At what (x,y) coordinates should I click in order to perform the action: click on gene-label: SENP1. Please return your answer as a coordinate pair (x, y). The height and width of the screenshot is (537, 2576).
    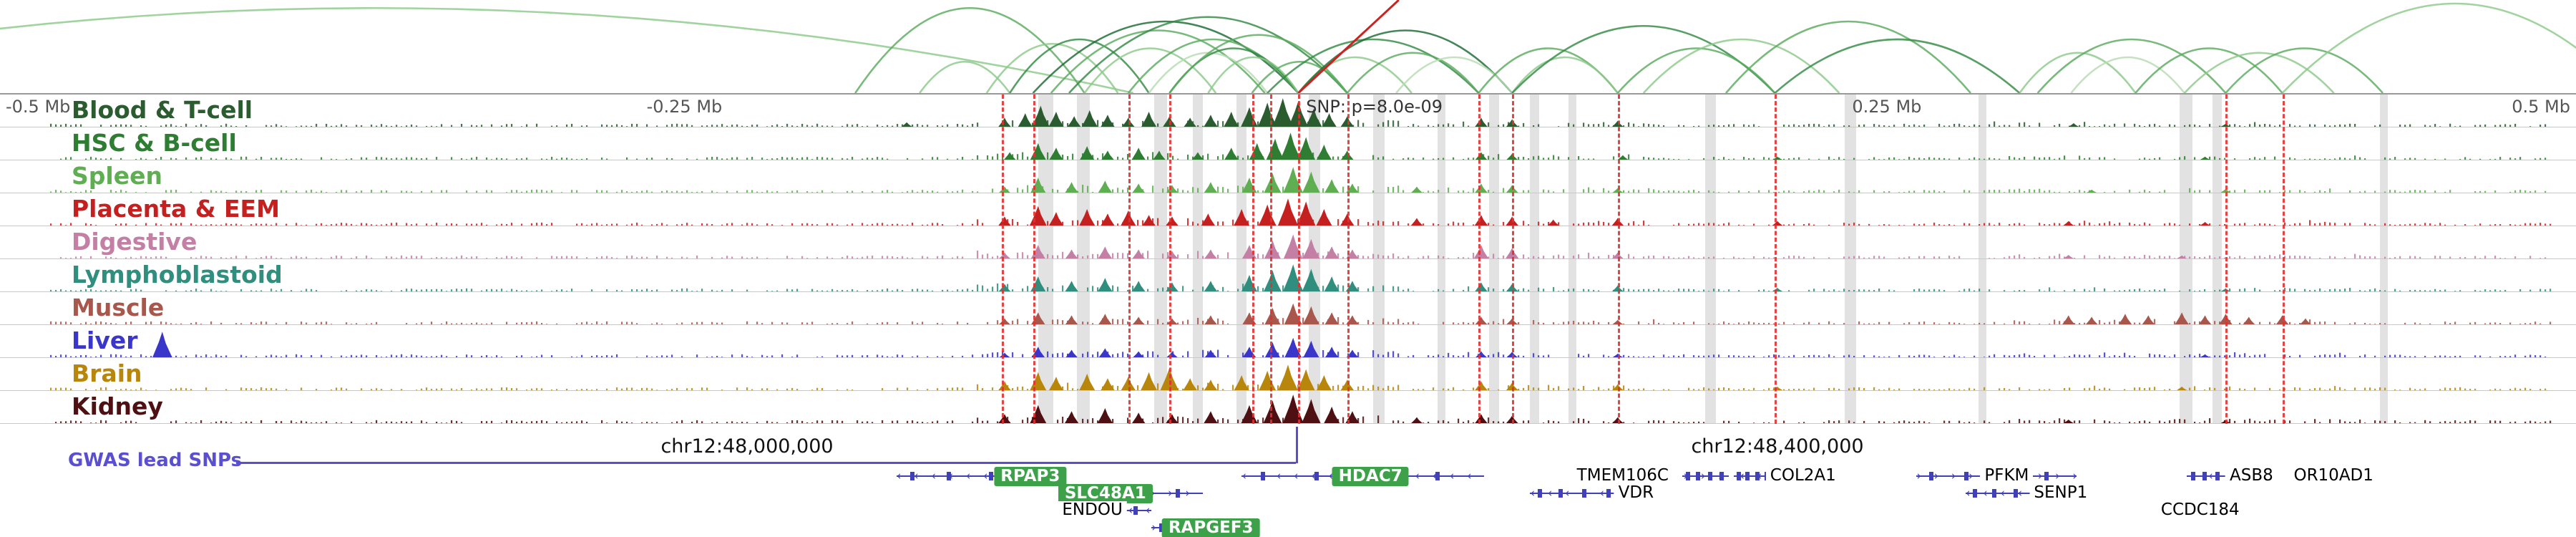
    Looking at the image, I should click on (2060, 493).